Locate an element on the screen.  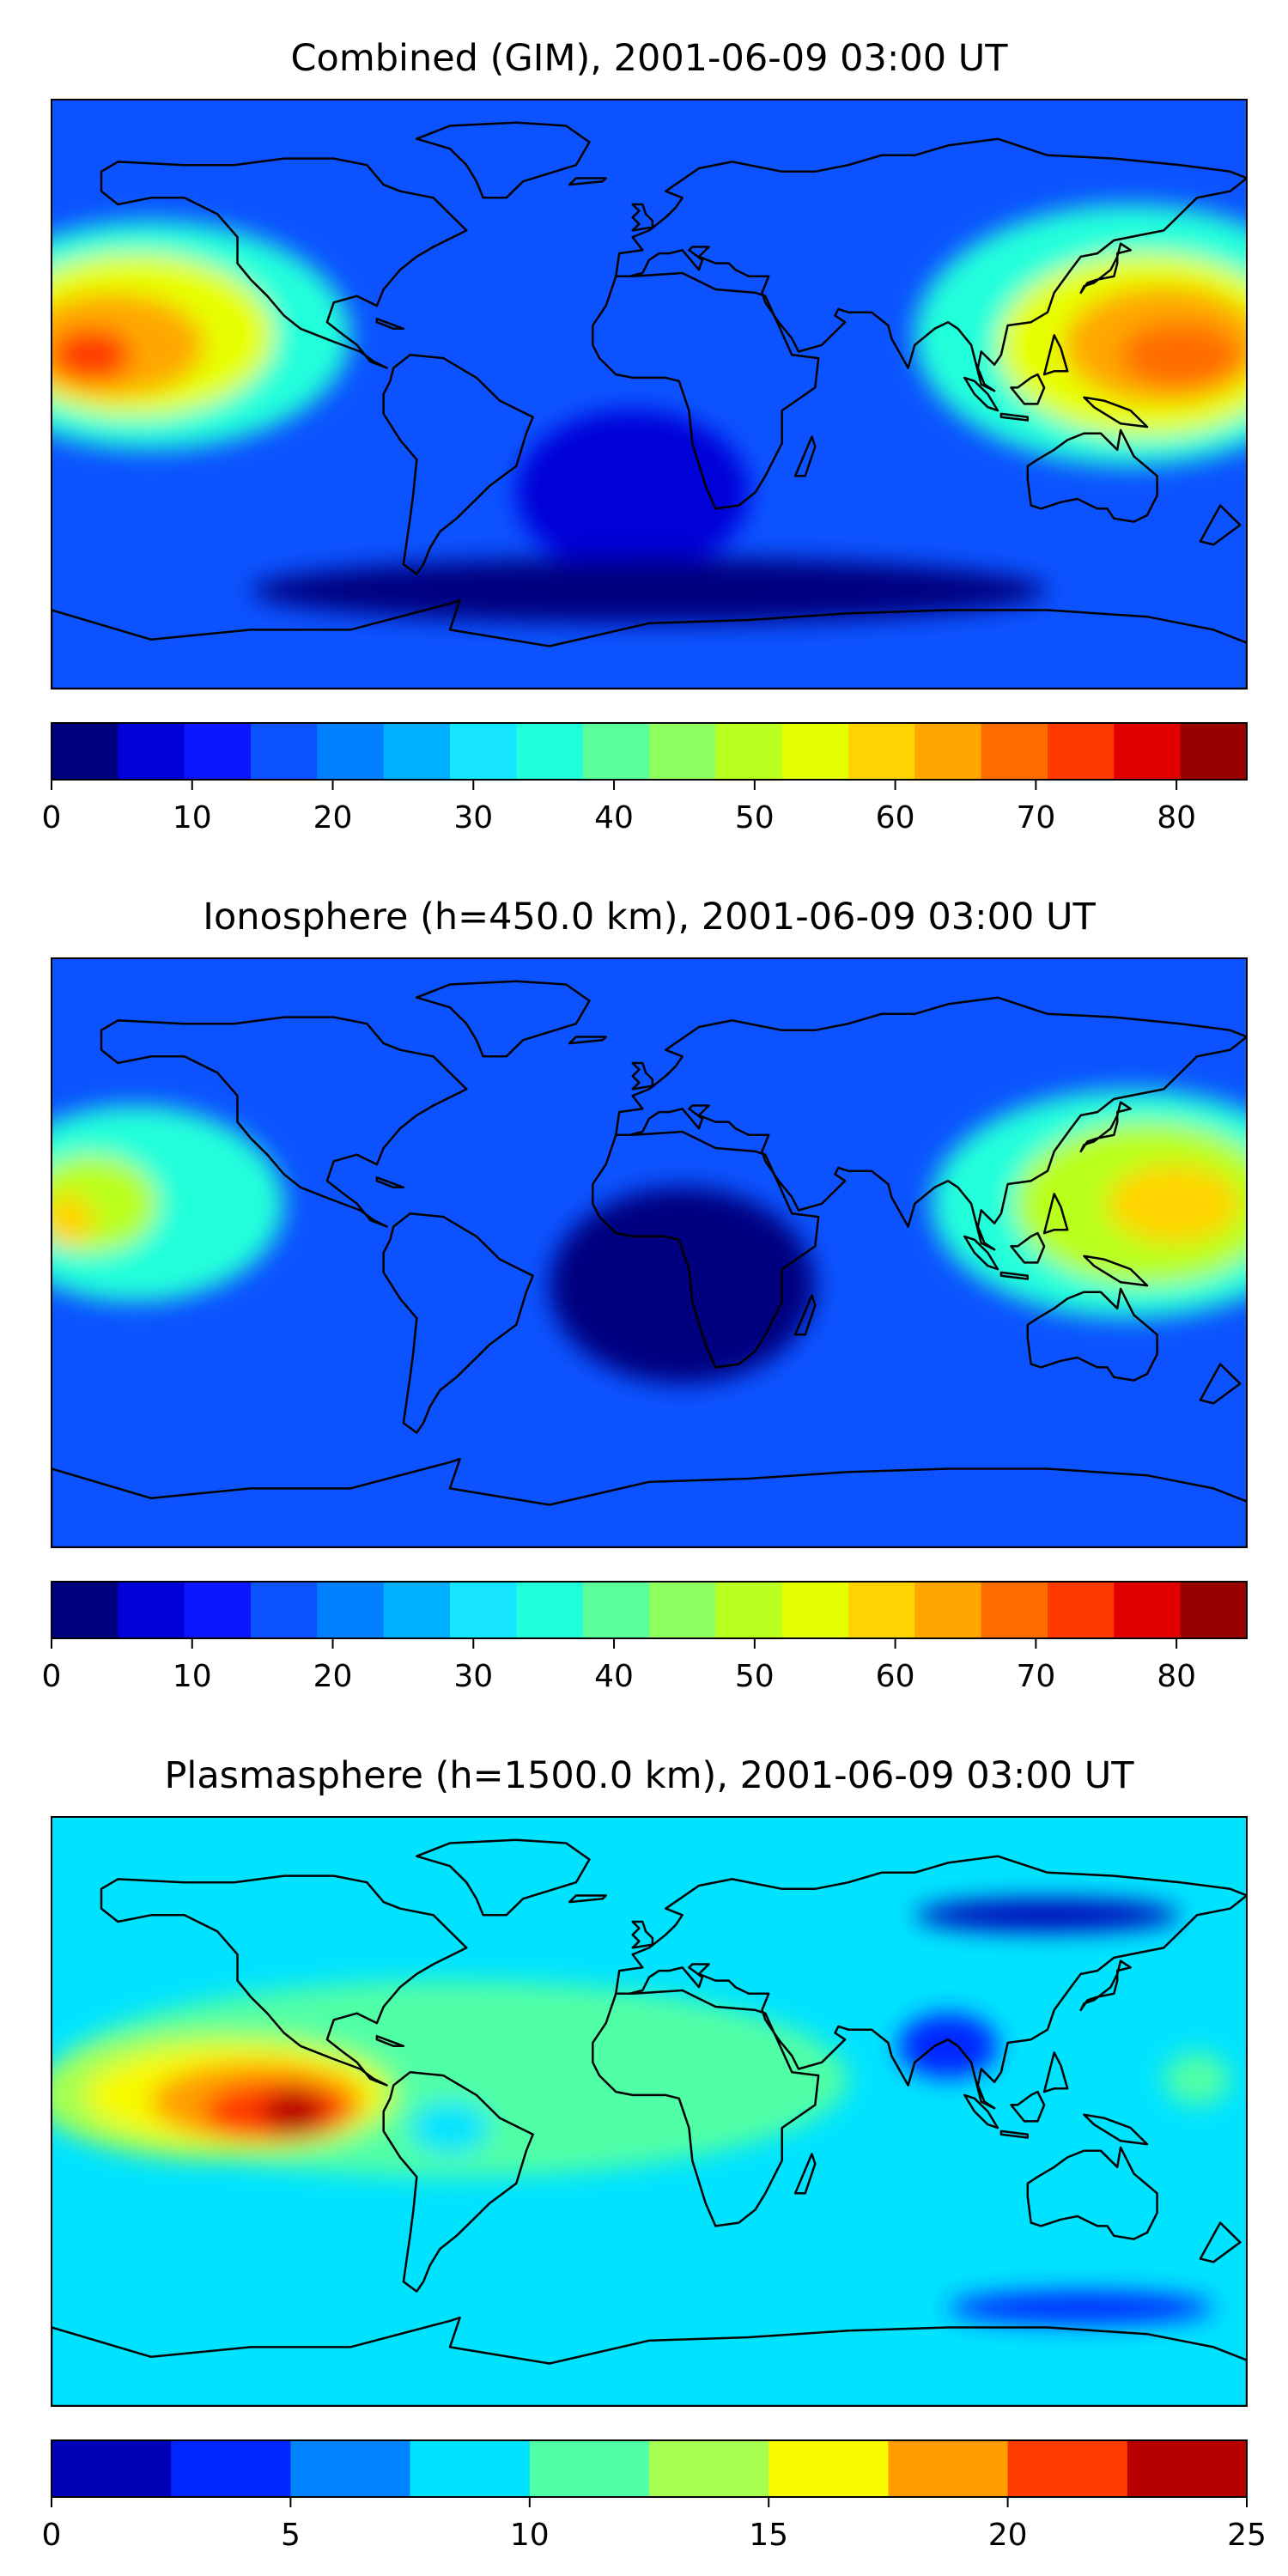
colorbar-tick-label: 5 is located at coordinates (291, 2536).